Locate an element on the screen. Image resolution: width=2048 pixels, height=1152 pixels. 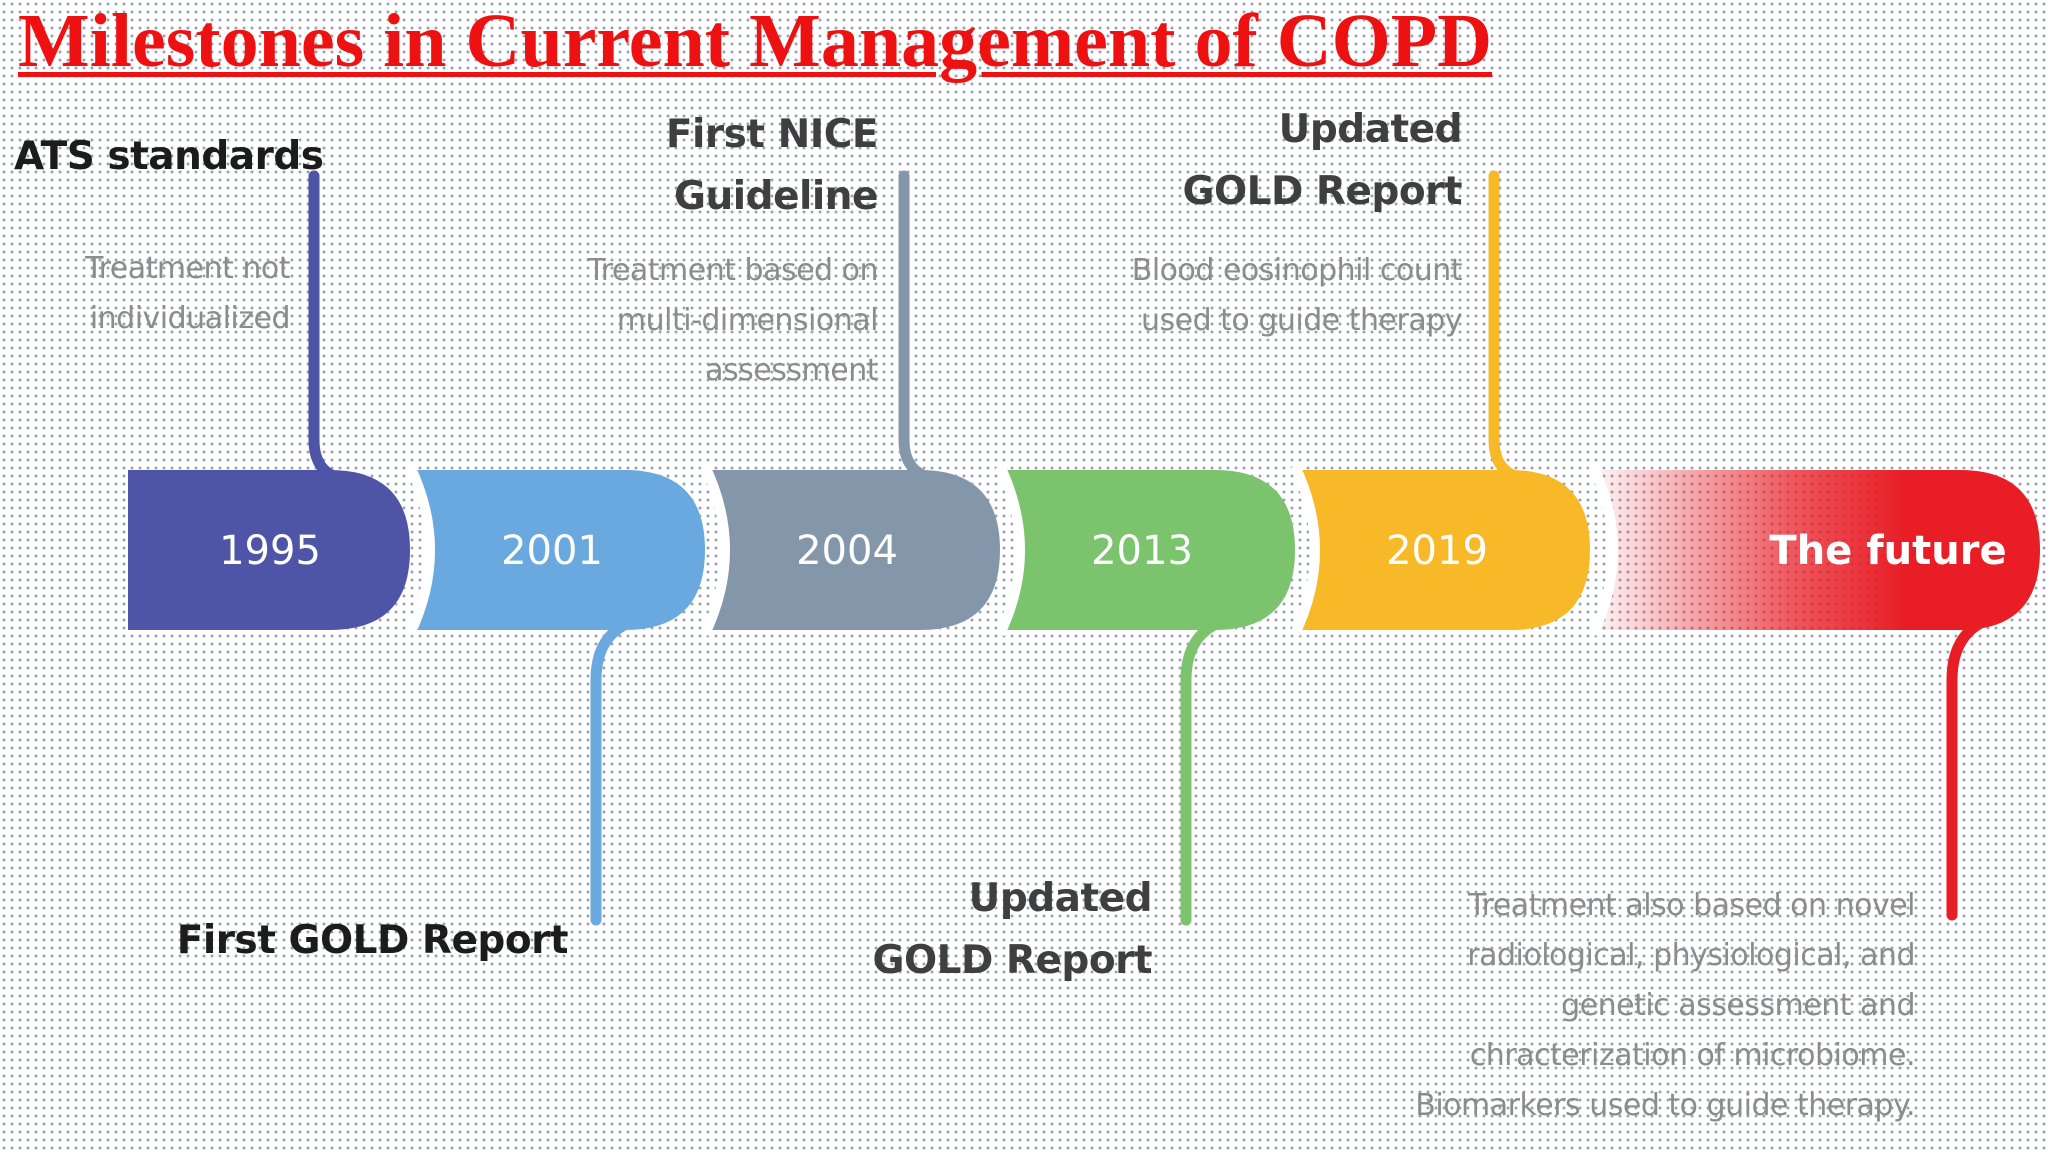
connector-future is located at coordinates (1975, 765).